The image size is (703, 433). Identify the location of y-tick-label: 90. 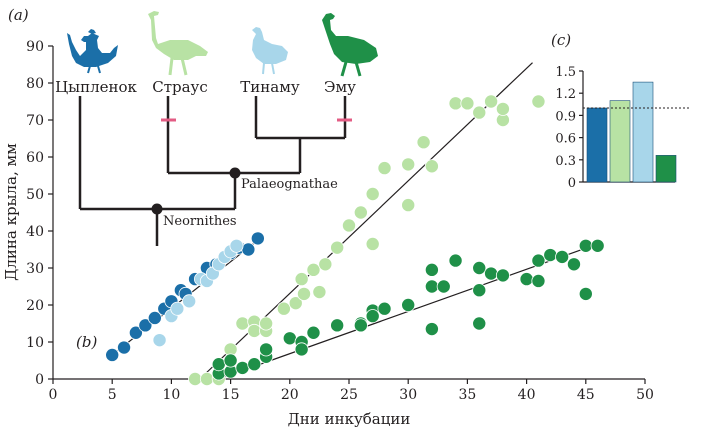
(35, 47).